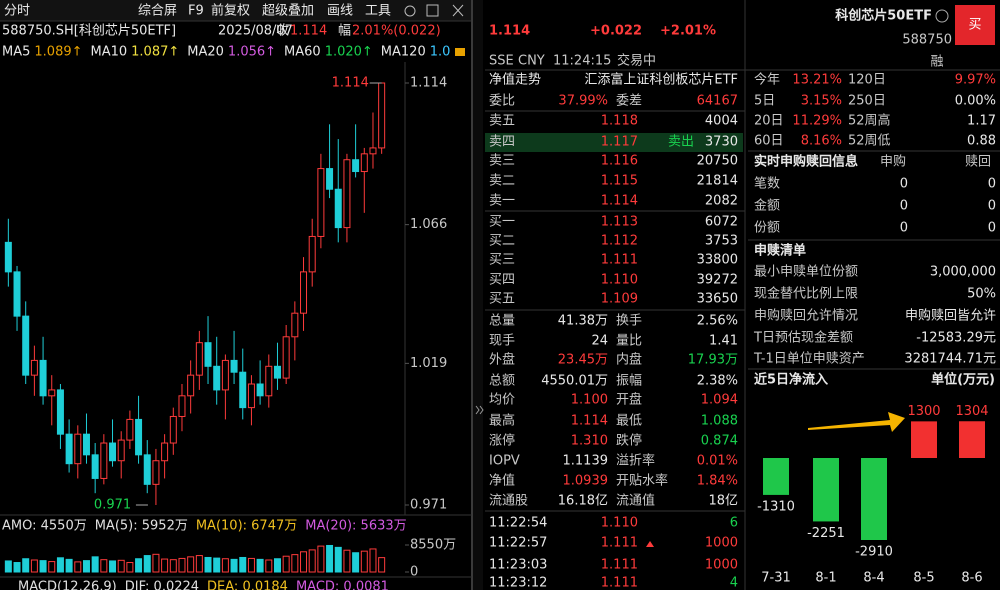 Image resolution: width=1000 pixels, height=590 pixels. Describe the element at coordinates (642, 481) in the screenshot. I see `stat-label: 开贴水率` at that location.